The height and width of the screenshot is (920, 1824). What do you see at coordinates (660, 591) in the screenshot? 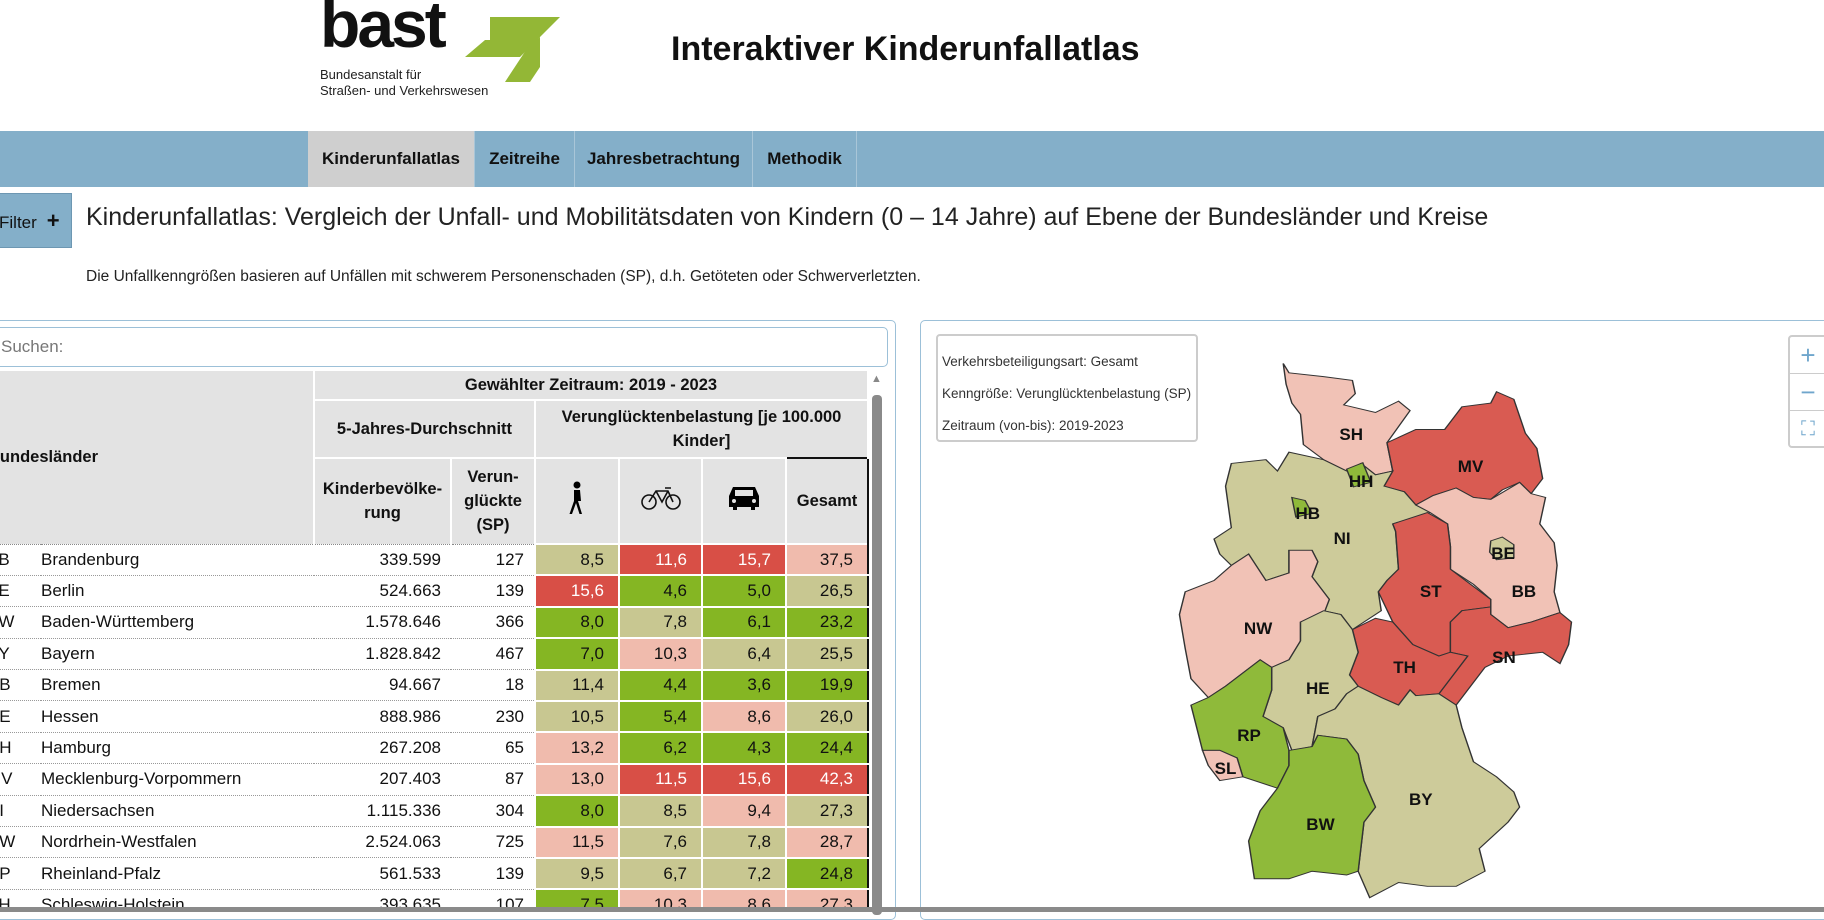
I see `bicycle-rate: 4,6` at bounding box center [660, 591].